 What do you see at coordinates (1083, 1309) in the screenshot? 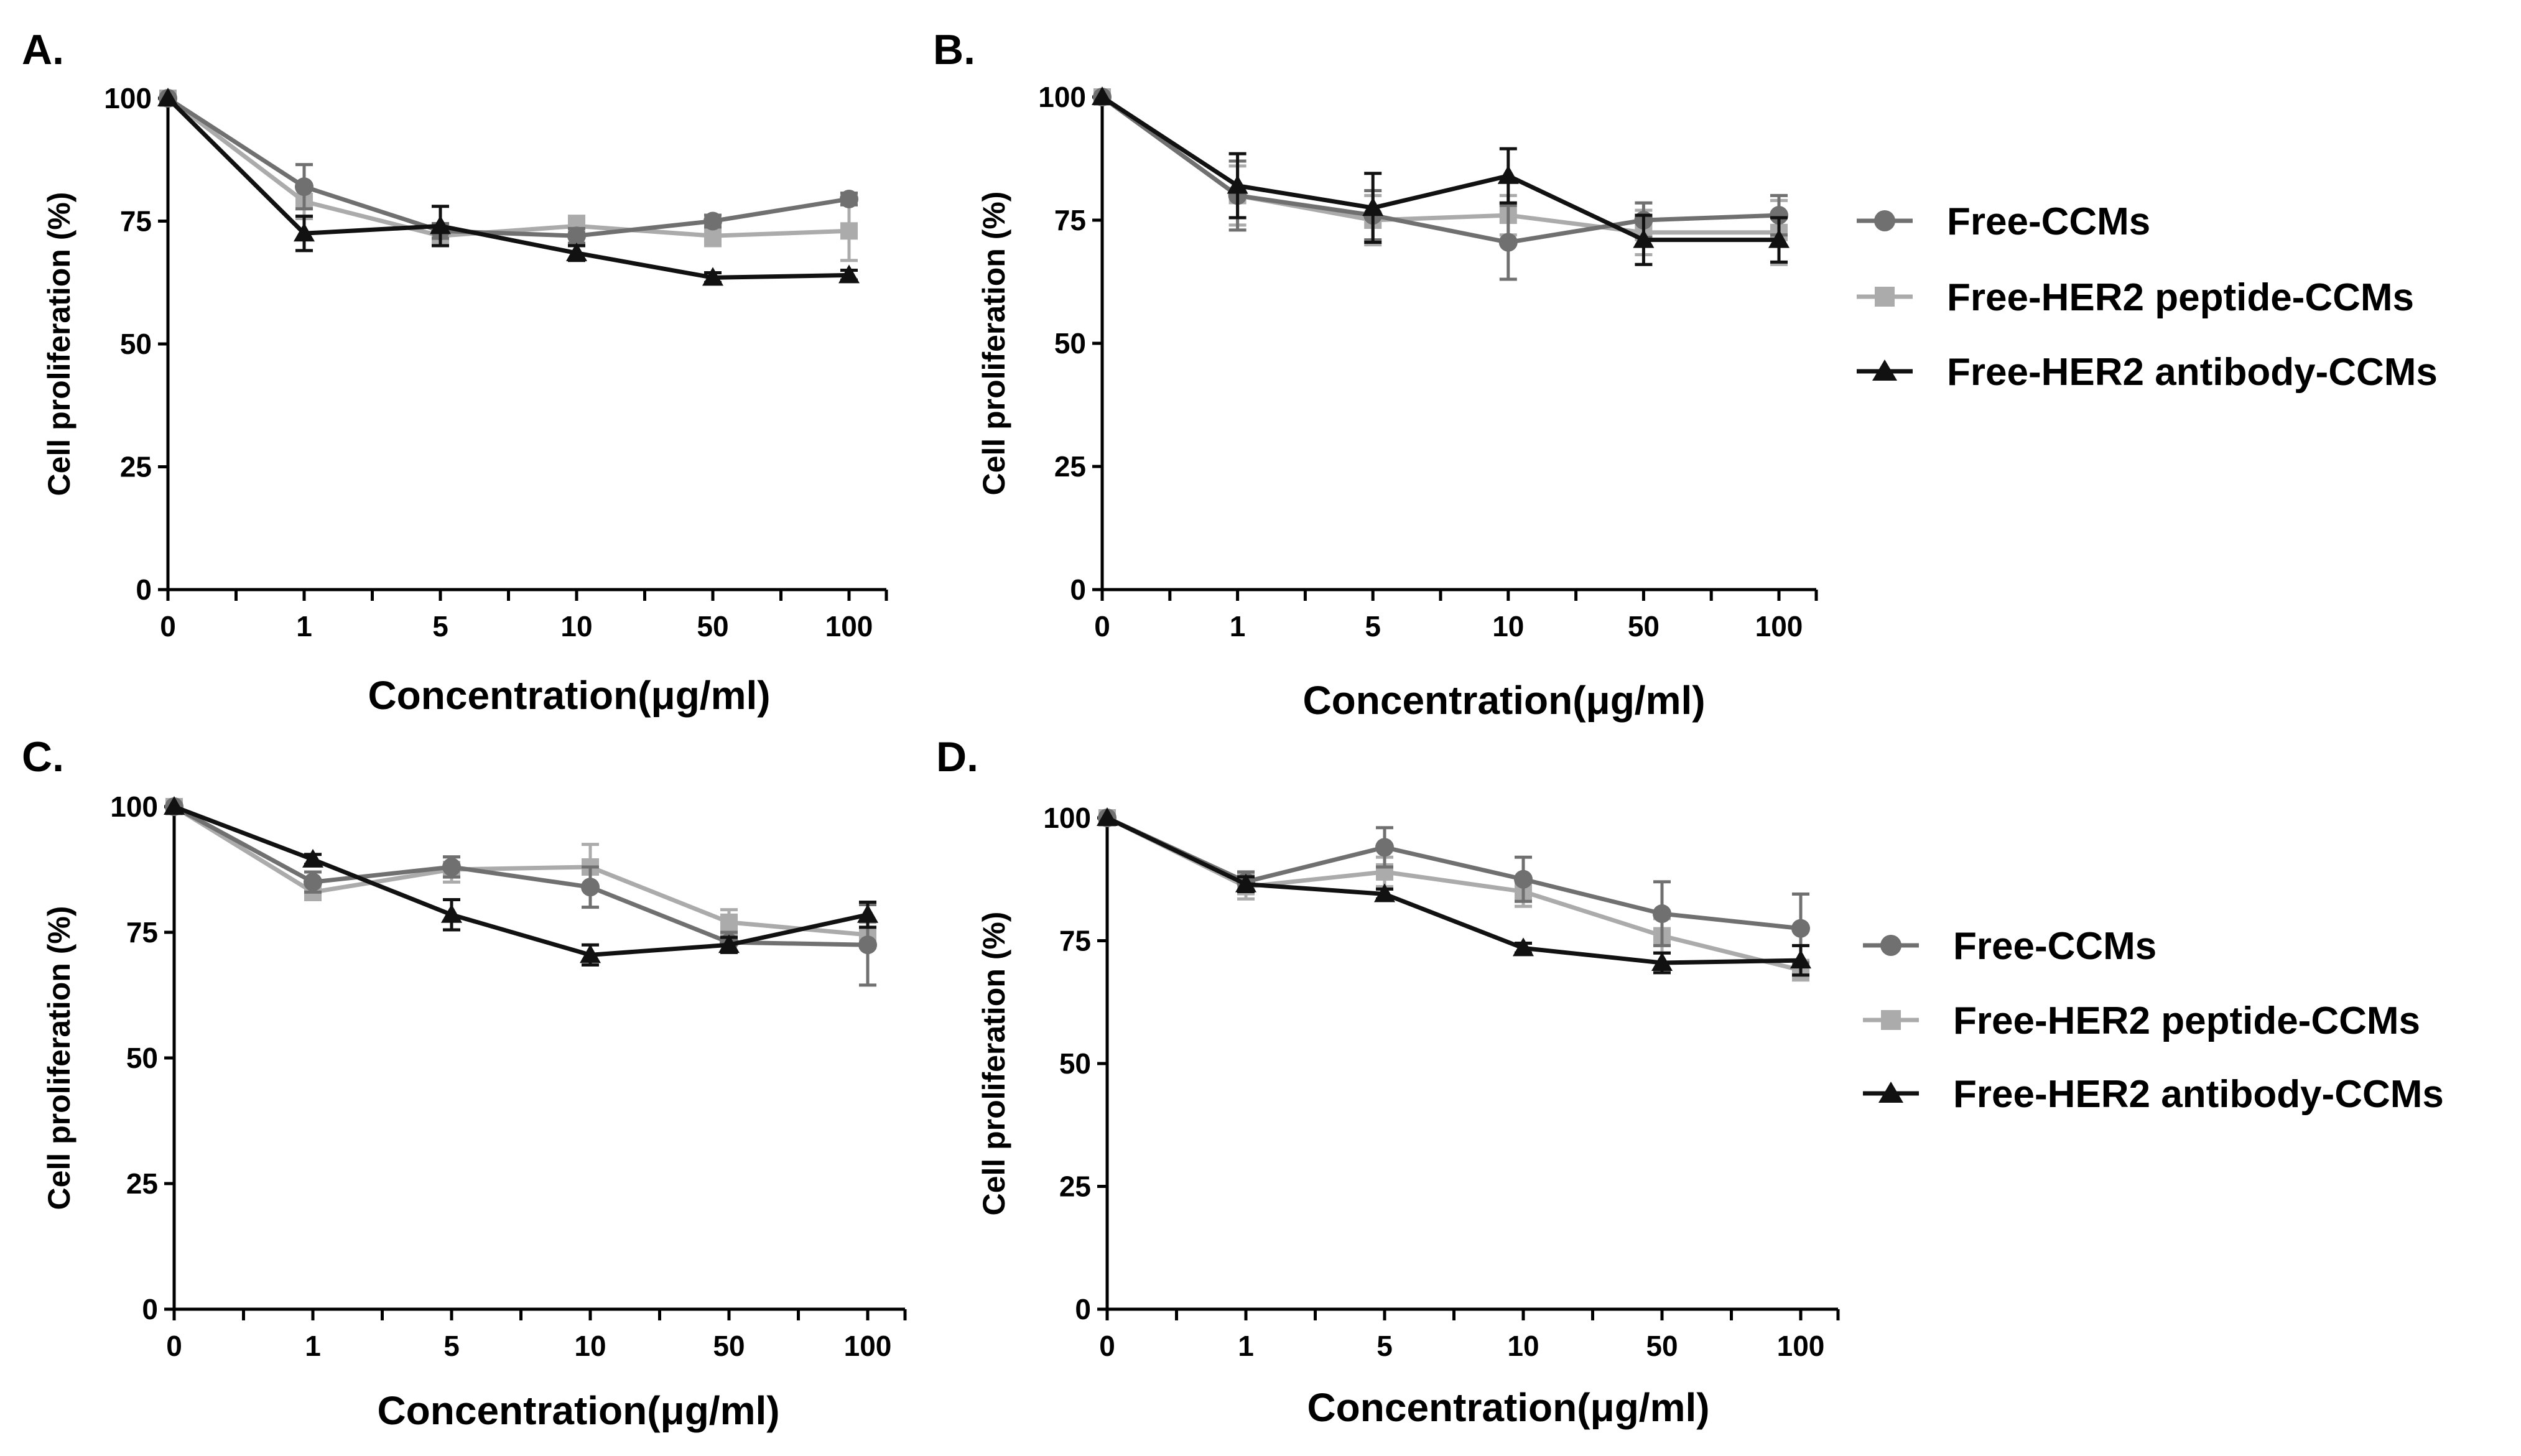
I see `panel-d-y-tick-label-0: 0` at bounding box center [1083, 1309].